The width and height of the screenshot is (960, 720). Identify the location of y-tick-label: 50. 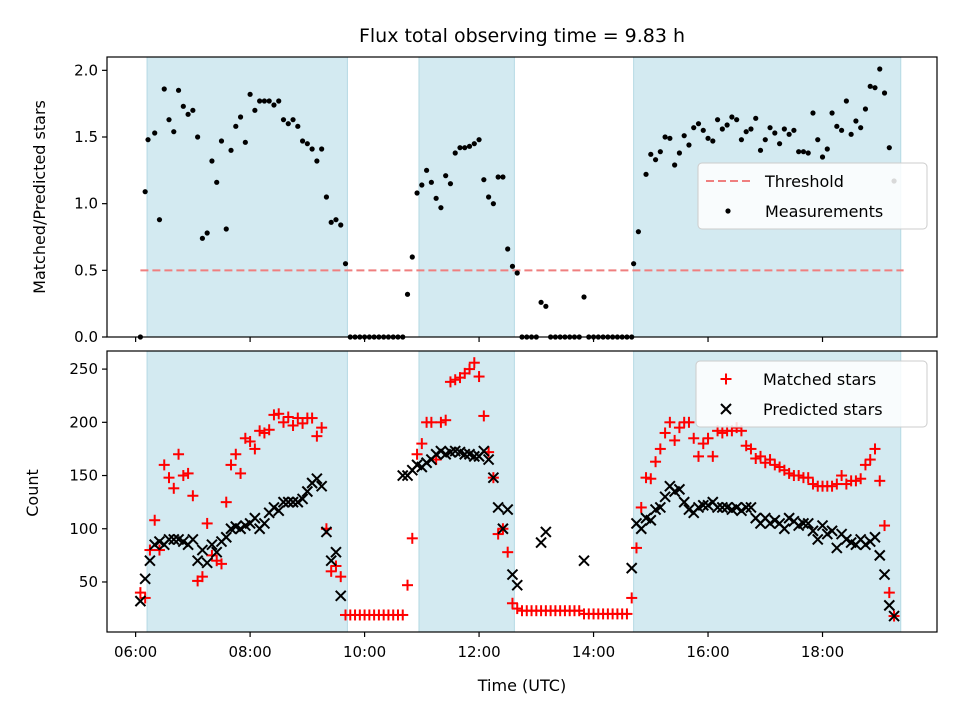
(88, 582).